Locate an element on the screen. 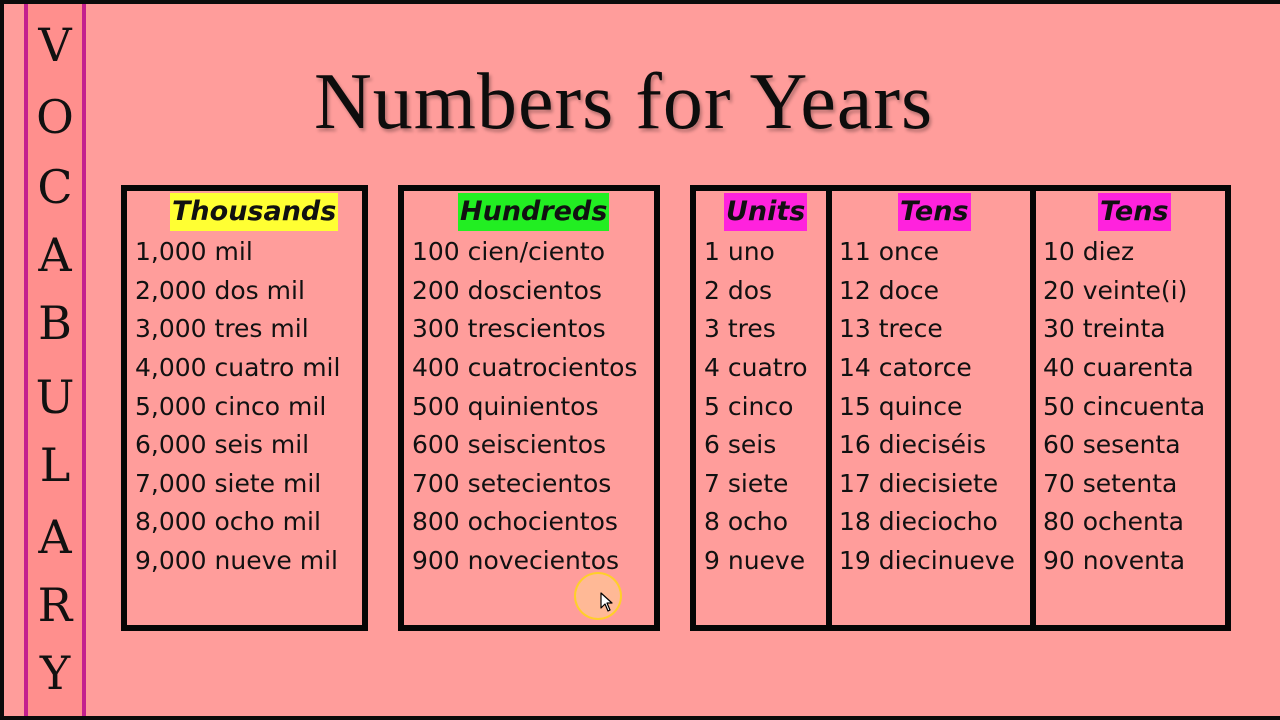 This screenshot has width=1280, height=720. list-item: 2 dos is located at coordinates (738, 290).